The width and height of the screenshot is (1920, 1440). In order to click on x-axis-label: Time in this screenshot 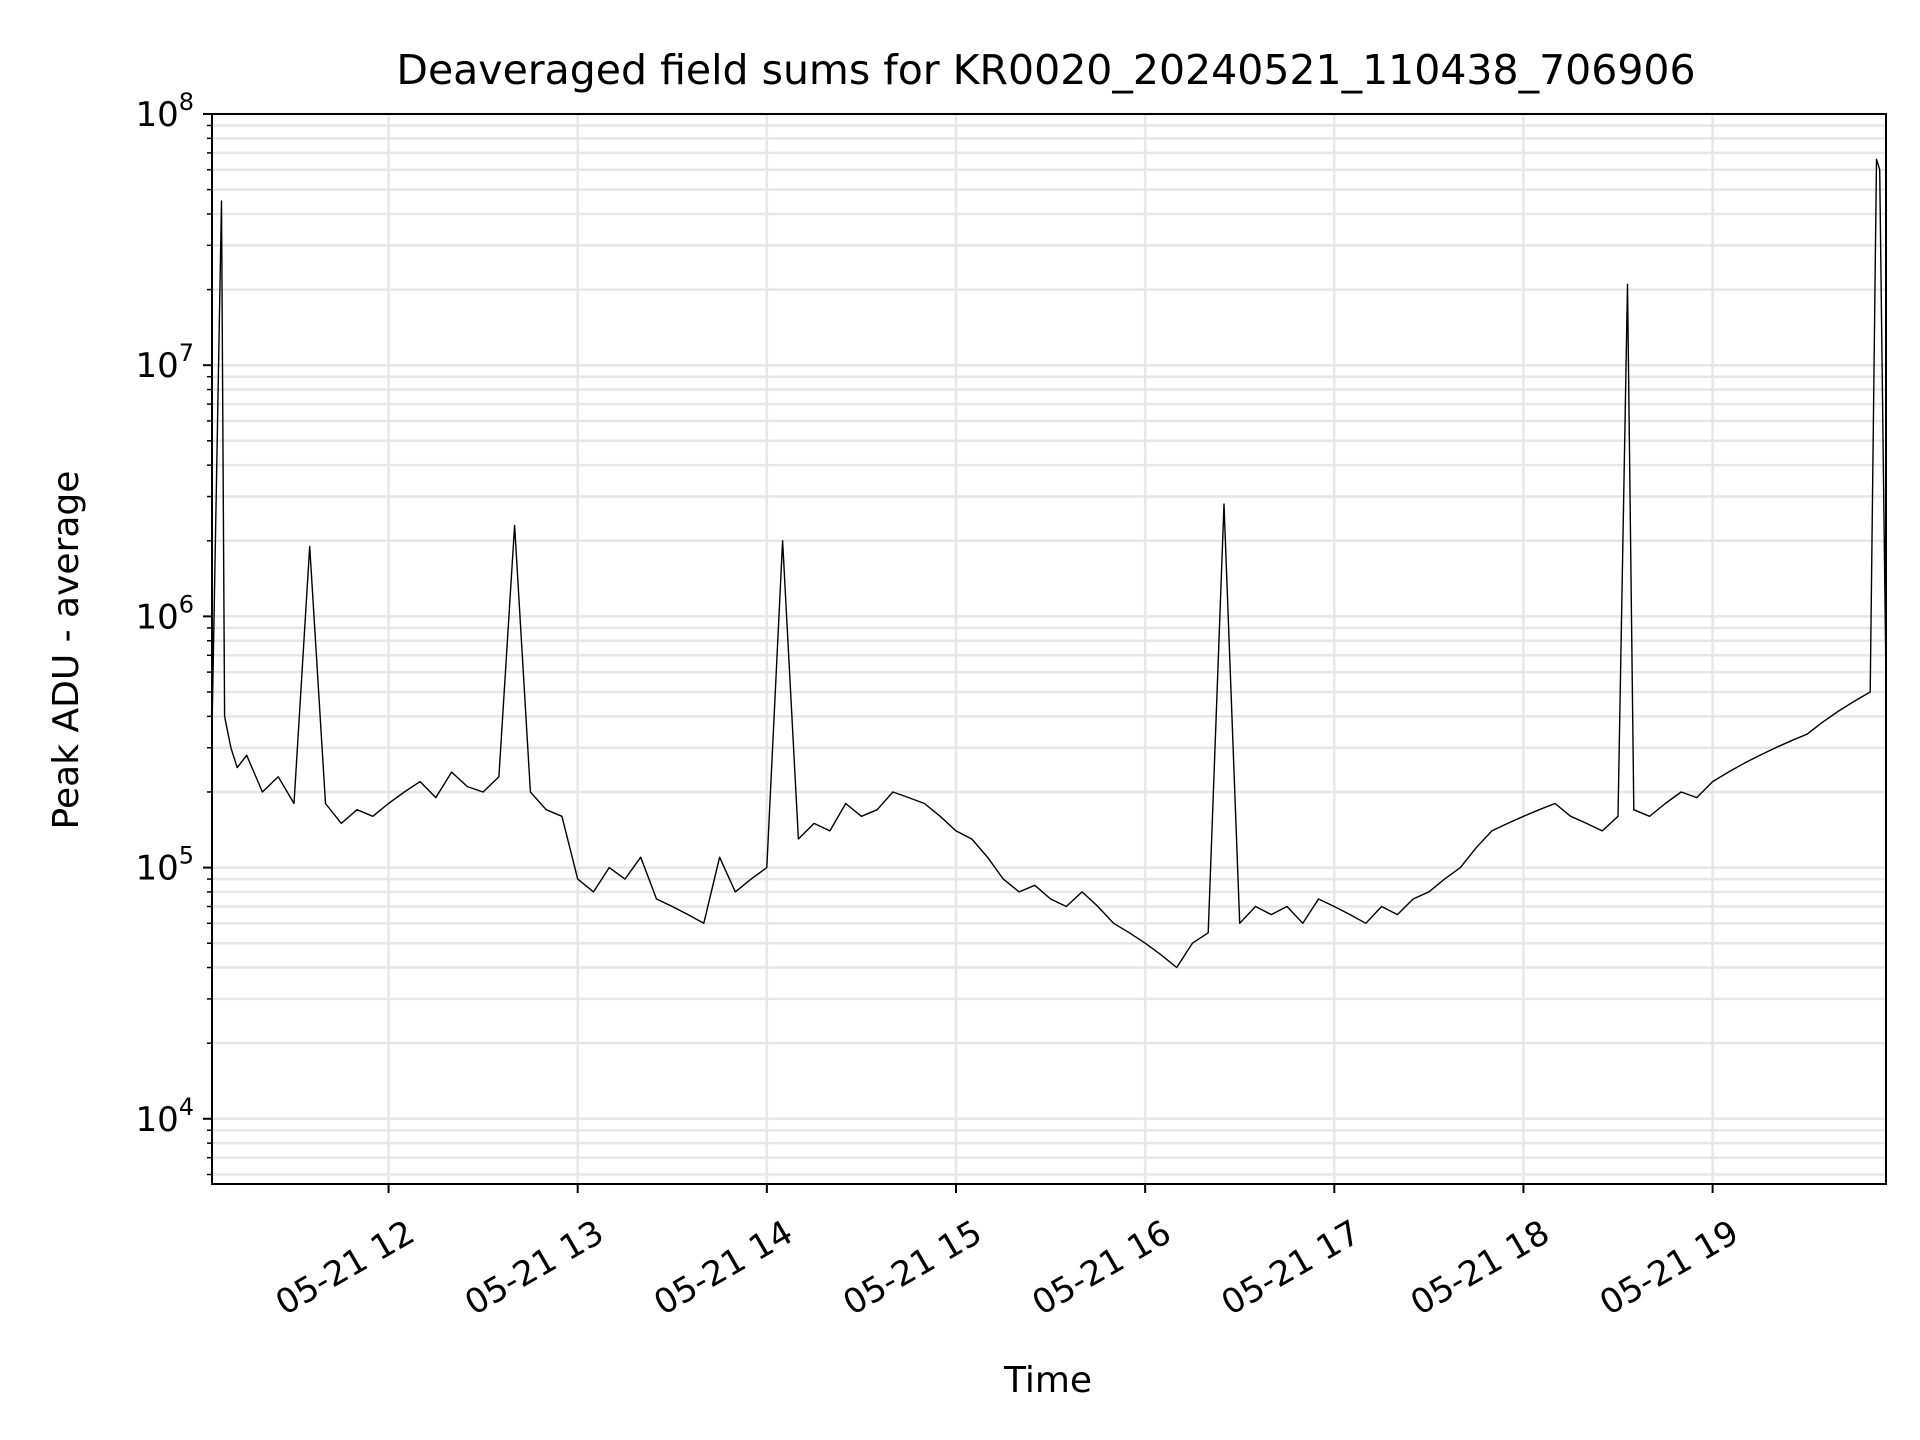, I will do `click(1047, 1380)`.